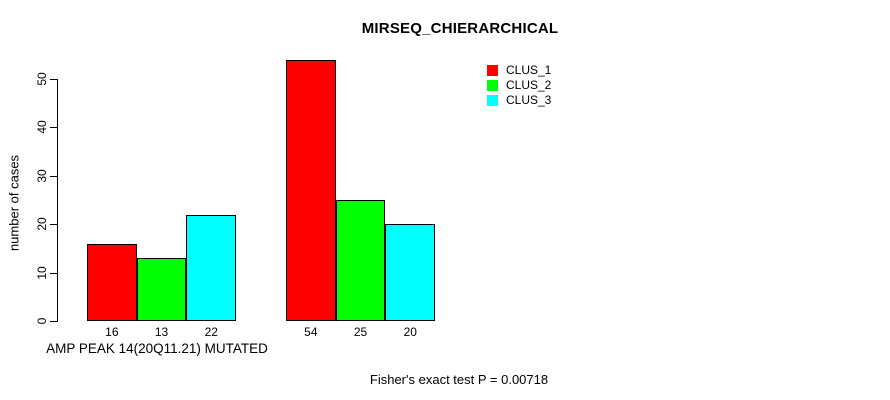  What do you see at coordinates (529, 100) in the screenshot?
I see `legend-label: CLUS_3` at bounding box center [529, 100].